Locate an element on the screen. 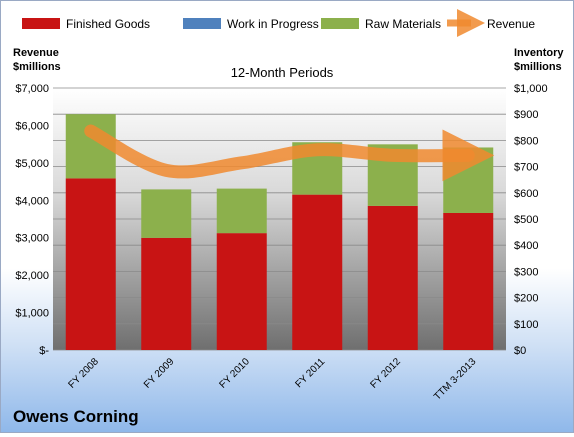 The width and height of the screenshot is (574, 437). x-axis-category-label: FY 2012 is located at coordinates (385, 373).